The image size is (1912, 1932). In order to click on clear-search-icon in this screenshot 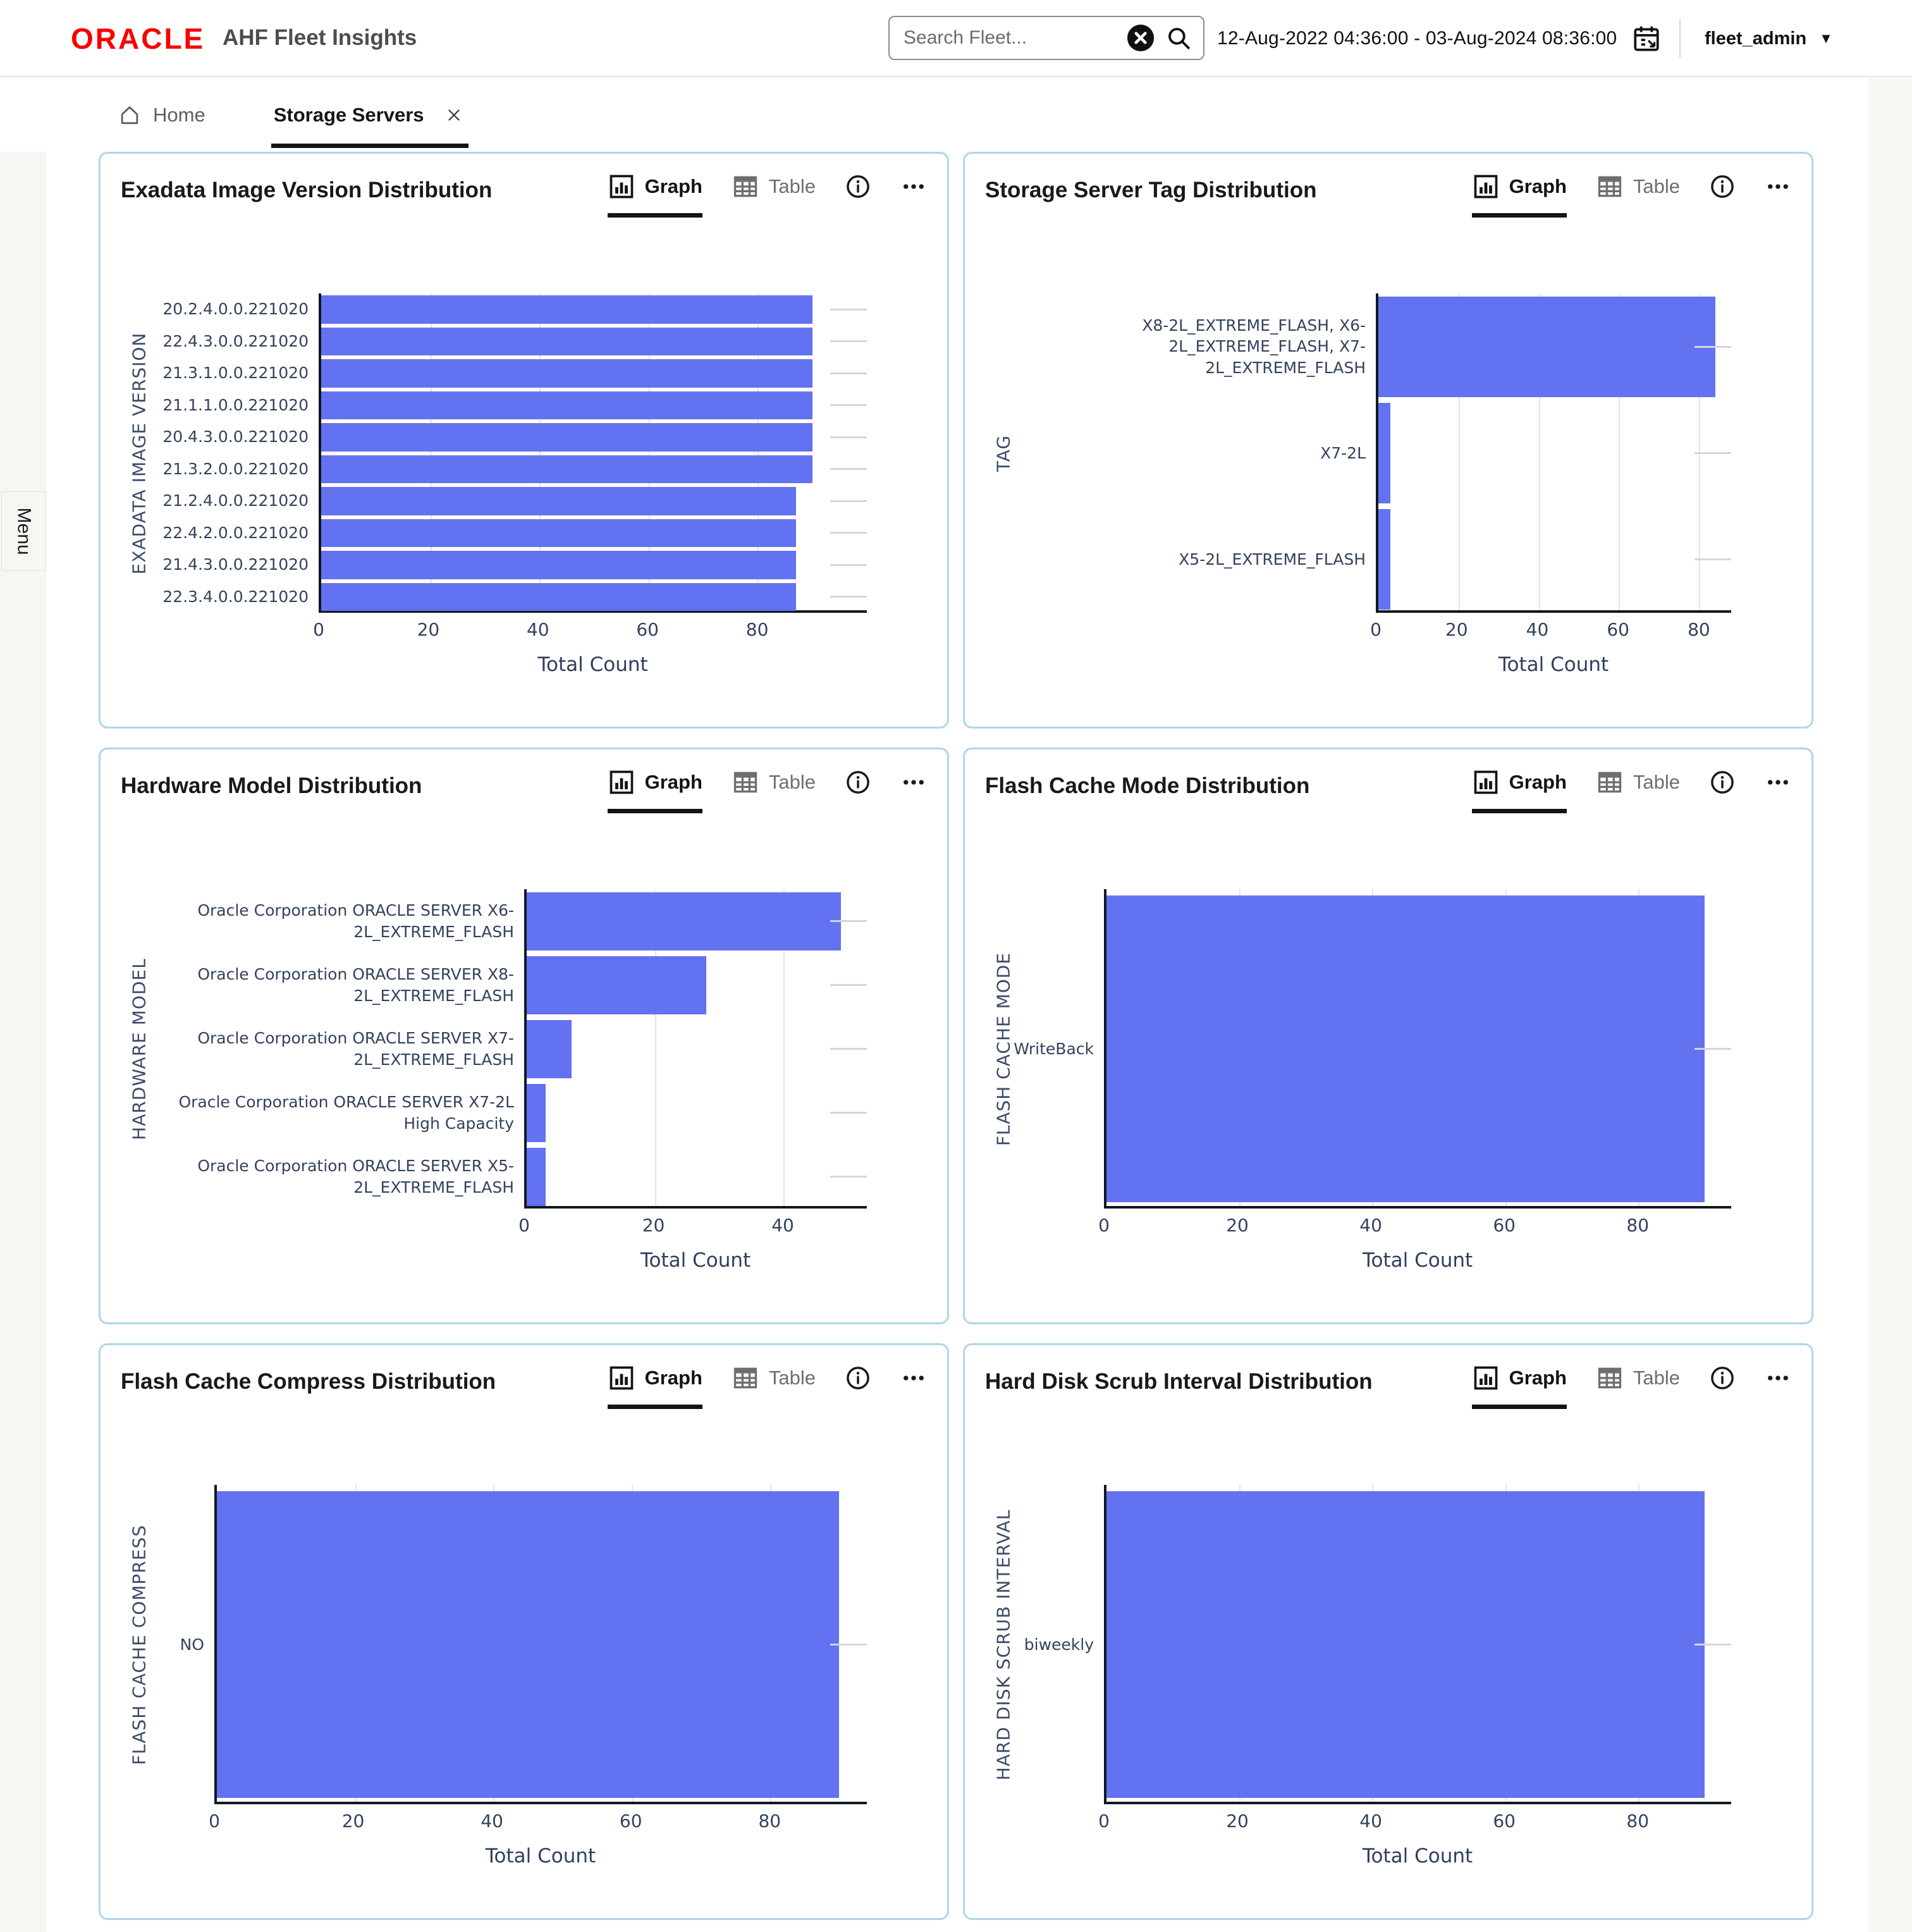, I will do `click(1140, 37)`.